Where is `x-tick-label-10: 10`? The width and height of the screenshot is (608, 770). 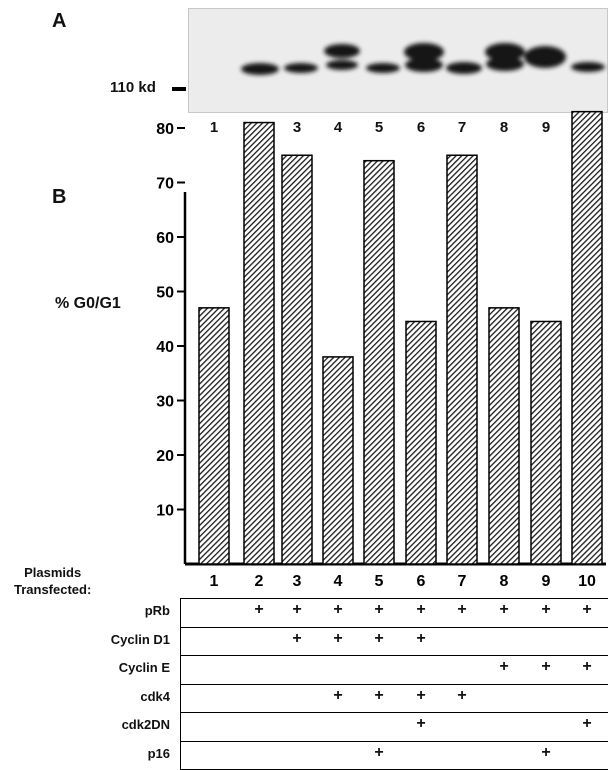
x-tick-label-10: 10 is located at coordinates (587, 581).